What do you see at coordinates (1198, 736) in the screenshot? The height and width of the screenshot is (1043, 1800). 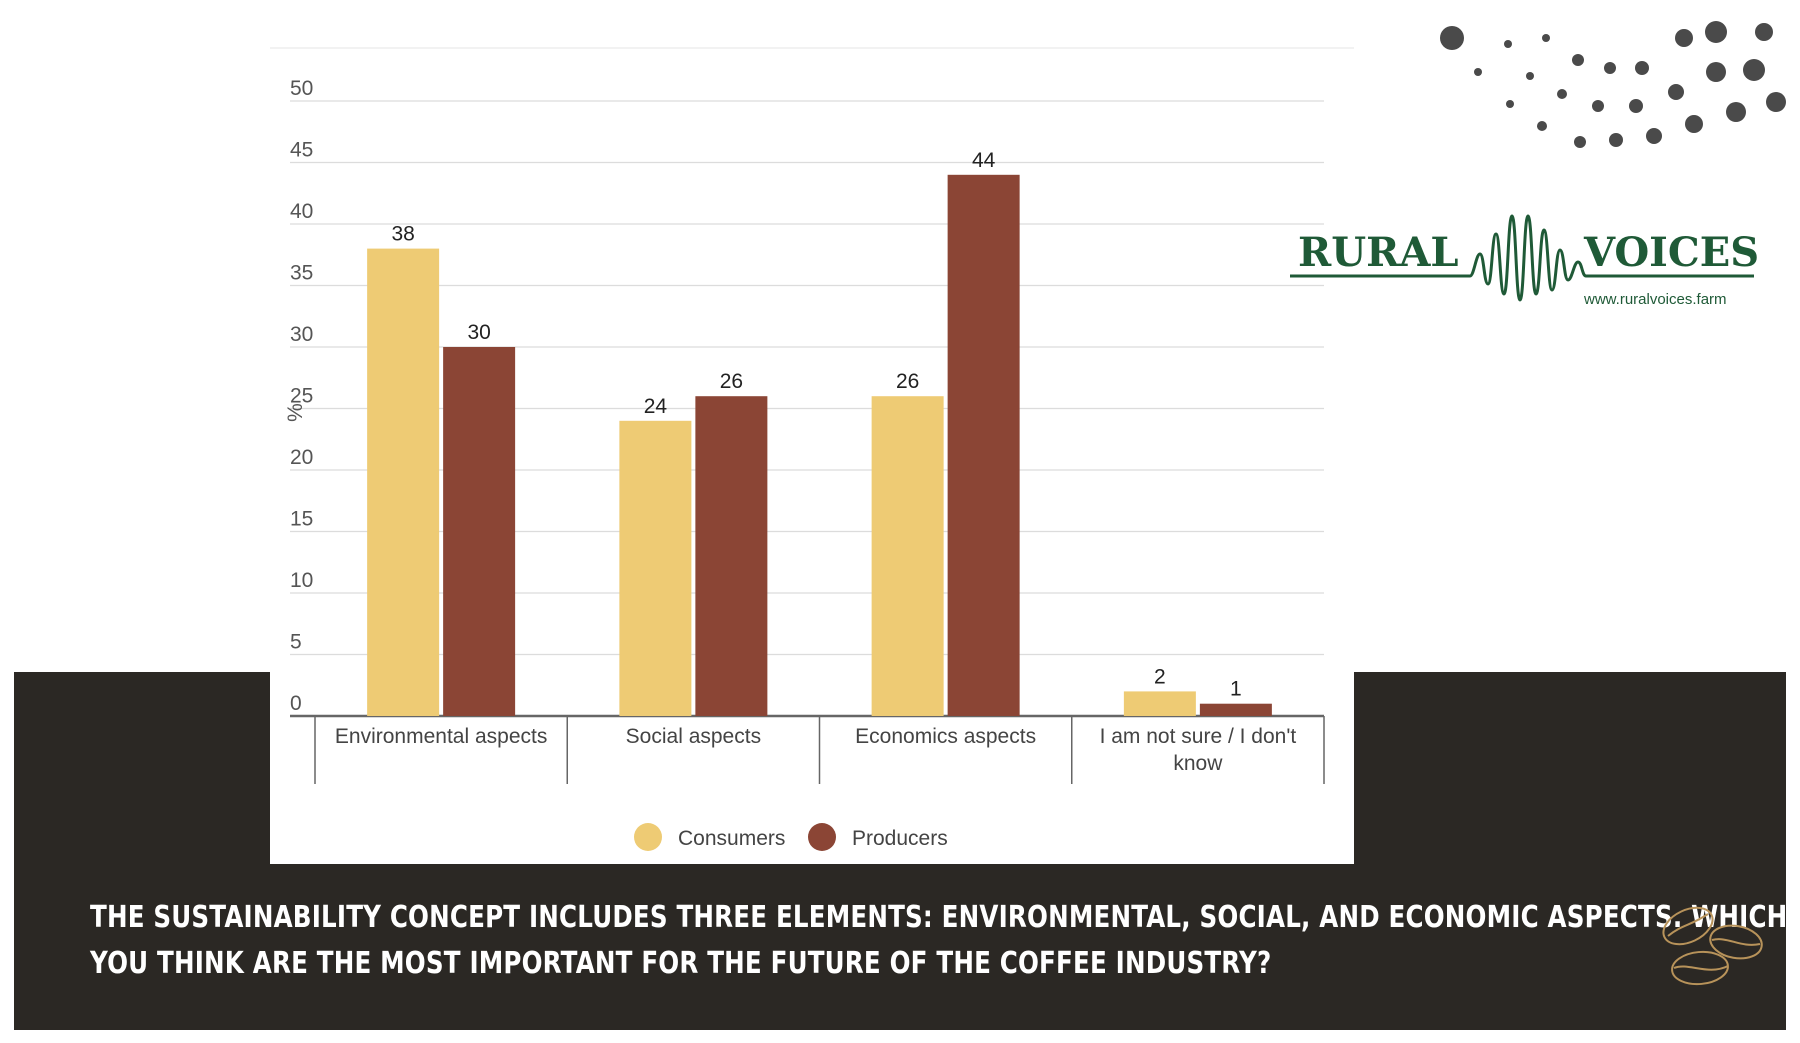 I see `x-category-label: I am not sure / I don't` at bounding box center [1198, 736].